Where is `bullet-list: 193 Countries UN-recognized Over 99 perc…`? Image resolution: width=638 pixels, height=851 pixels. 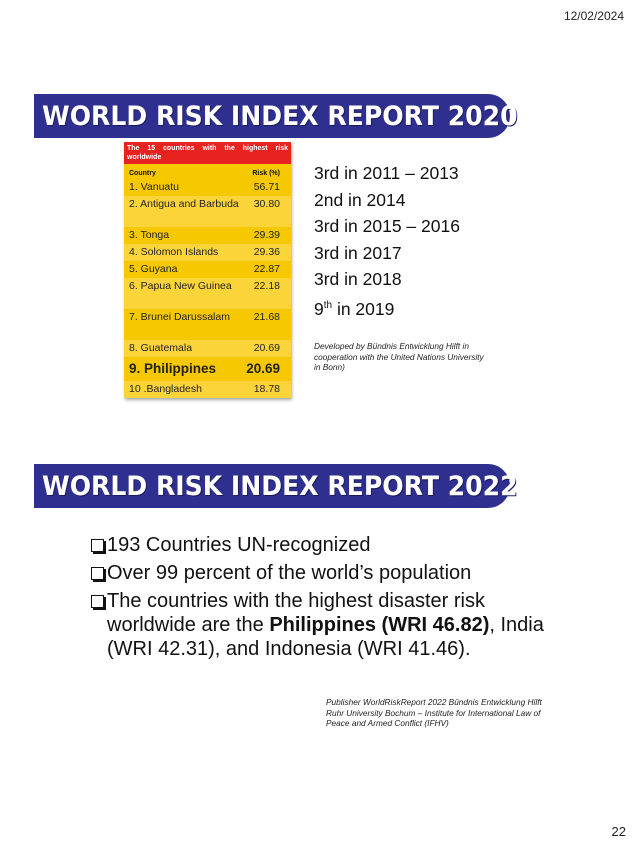 bullet-list: 193 Countries UN-recognized Over 99 perc… is located at coordinates (320, 599).